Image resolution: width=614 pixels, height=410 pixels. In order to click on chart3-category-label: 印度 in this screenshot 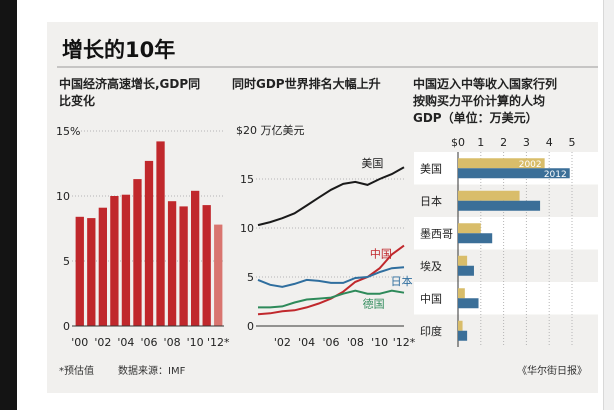, I will do `click(431, 331)`.